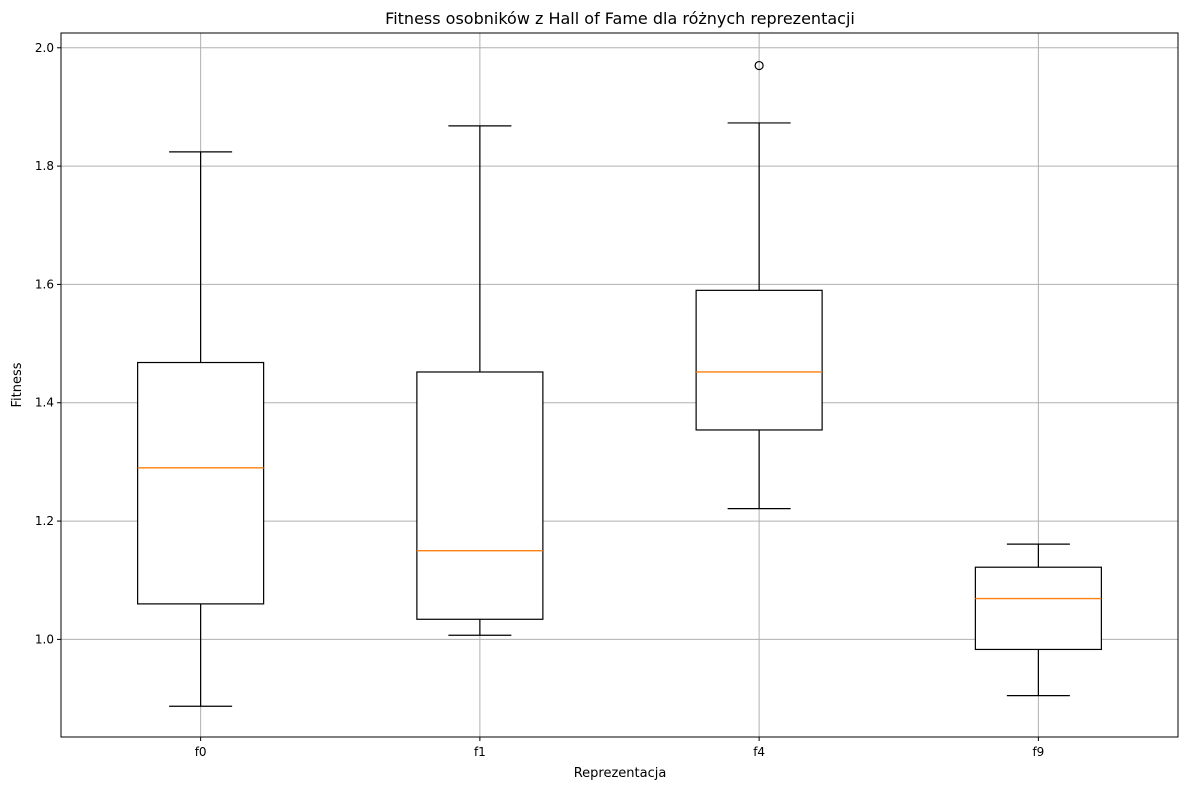  I want to click on y-axis: 1.0 1.2 1.4 1.6 1.8 2.0, so click(48, 343).